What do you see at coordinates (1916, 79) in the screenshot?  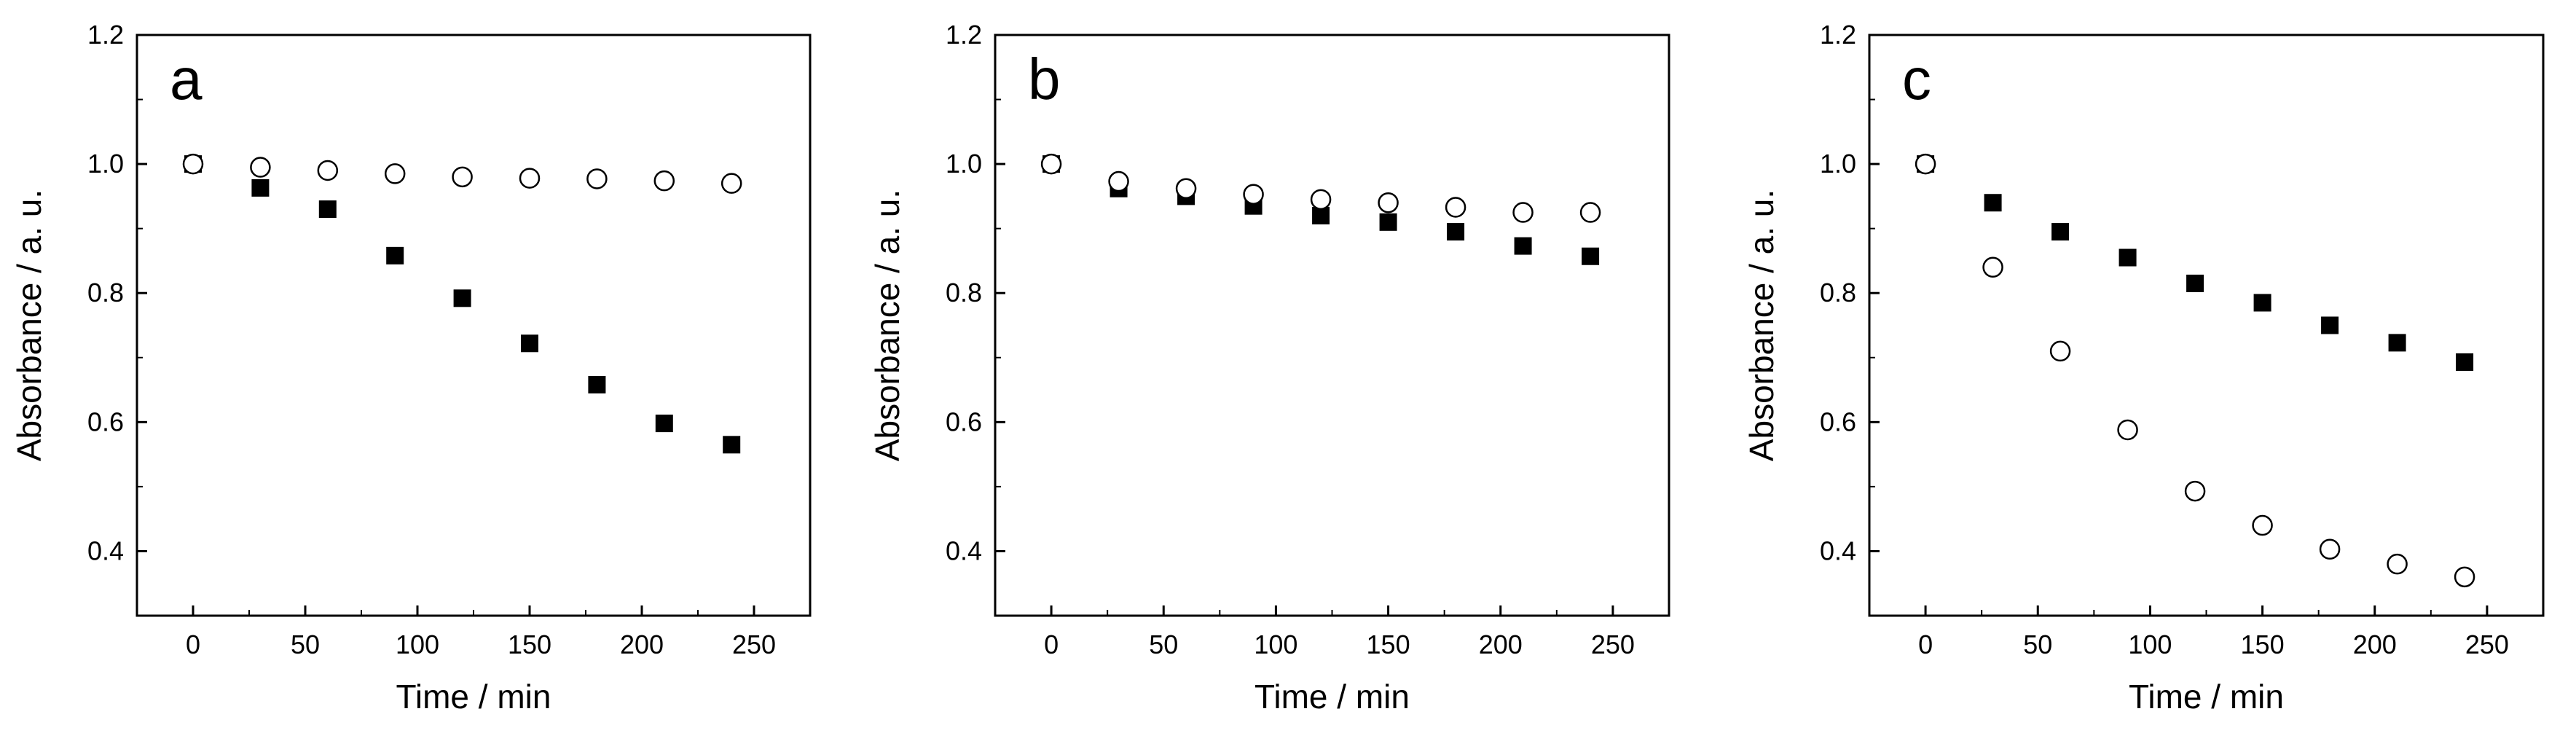 I see `panel-letter: c` at bounding box center [1916, 79].